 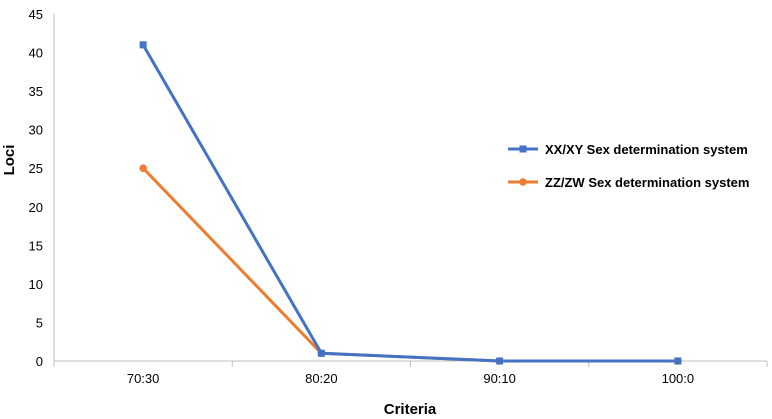 What do you see at coordinates (36, 14) in the screenshot?
I see `y-tick-label: 45` at bounding box center [36, 14].